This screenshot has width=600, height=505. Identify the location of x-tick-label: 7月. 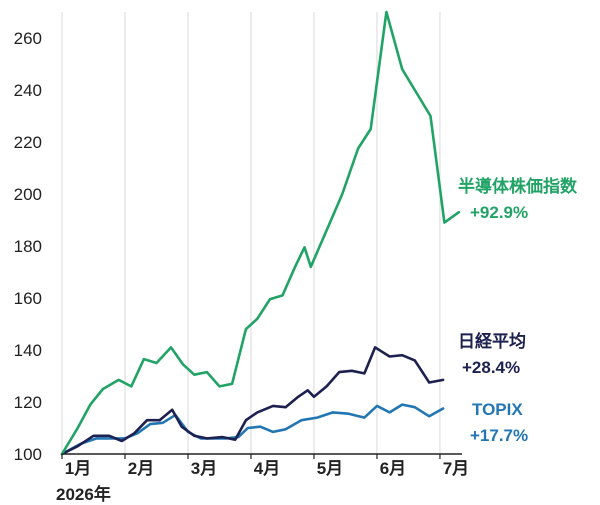
(456, 468).